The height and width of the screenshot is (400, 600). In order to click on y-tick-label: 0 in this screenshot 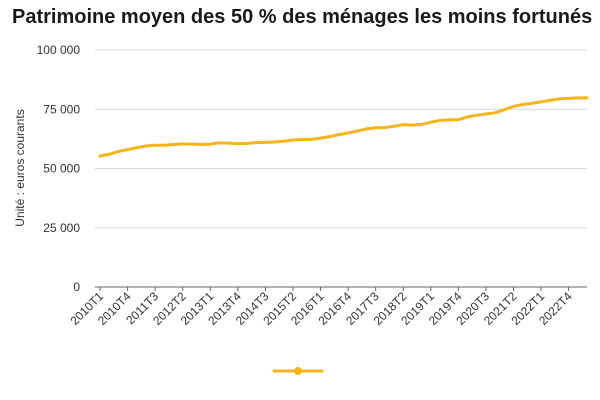, I will do `click(76, 287)`.